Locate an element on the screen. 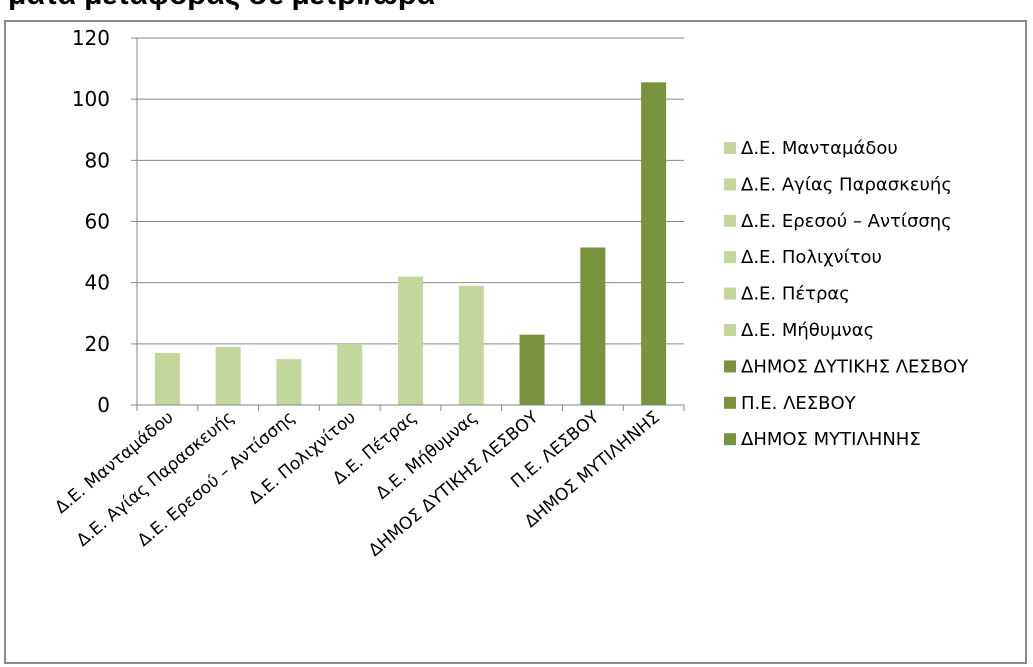 Image resolution: width=1033 pixels, height=667 pixels. legend-label: Δ.Ε. Ερεσού – Αντίσσης is located at coordinates (846, 221).